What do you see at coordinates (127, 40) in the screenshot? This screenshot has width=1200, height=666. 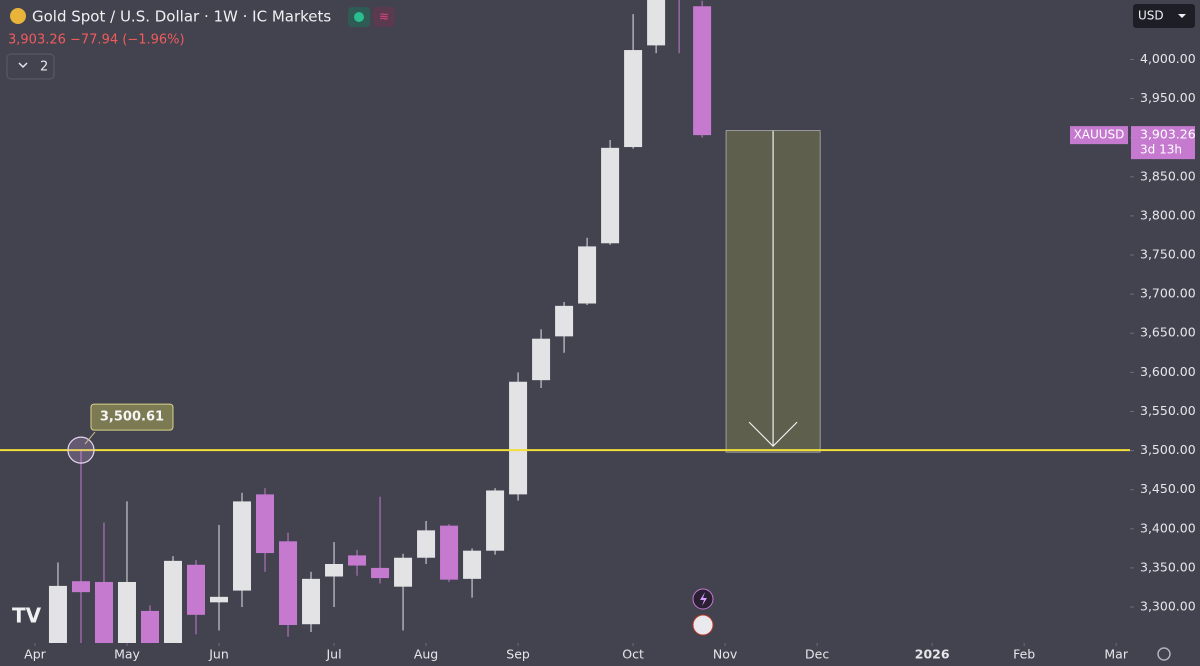 I see `price-change: −77.94 (−1.96%)` at bounding box center [127, 40].